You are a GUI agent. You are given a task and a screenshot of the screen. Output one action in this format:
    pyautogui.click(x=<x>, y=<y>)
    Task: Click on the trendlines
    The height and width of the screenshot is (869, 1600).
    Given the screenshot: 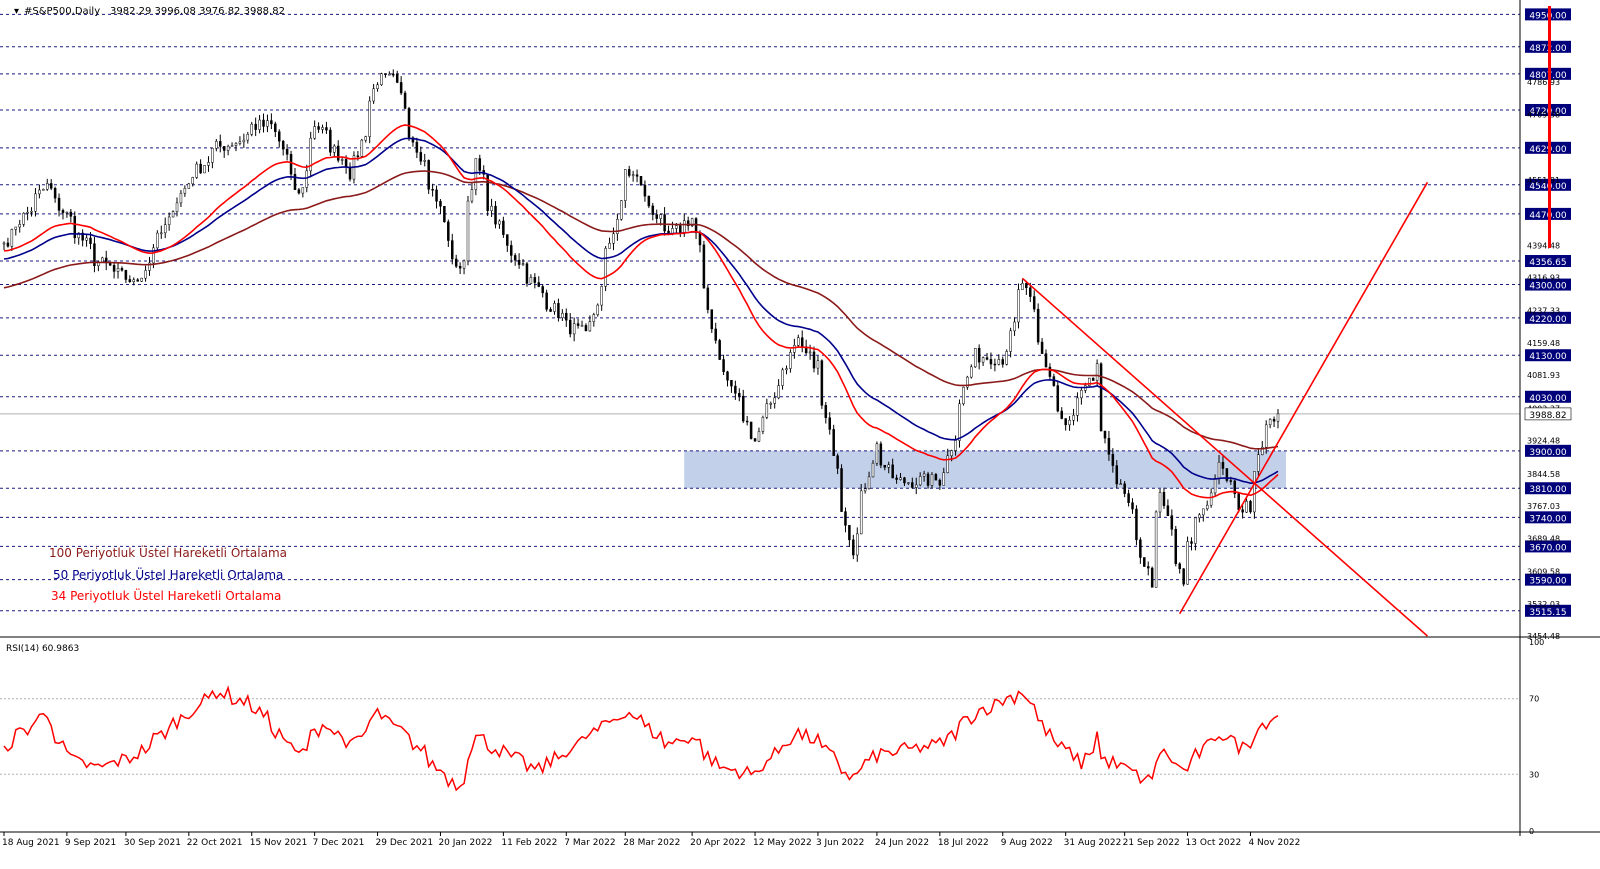 What is the action you would take?
    pyautogui.click(x=1225, y=409)
    